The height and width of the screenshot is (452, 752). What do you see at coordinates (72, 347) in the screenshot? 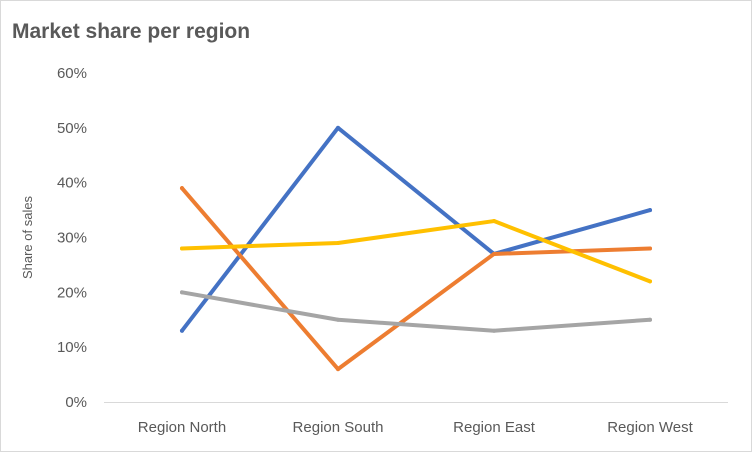
I see `y-tick-label: 10%` at bounding box center [72, 347].